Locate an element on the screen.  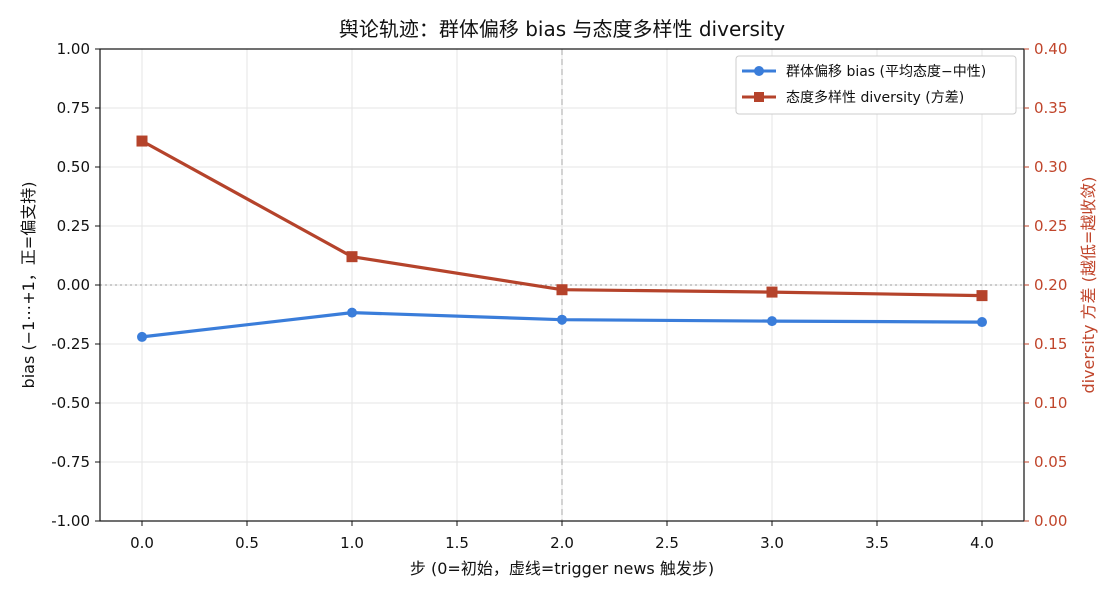
y-axis-left-title: bias (−1⋯+1，正=偏支持) is located at coordinates (28, 285).